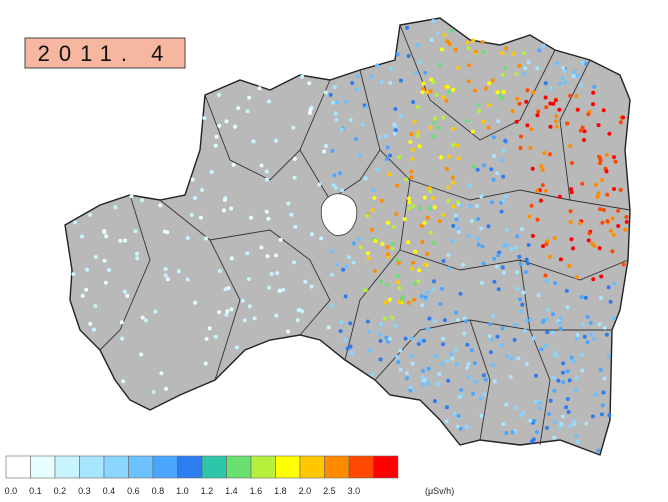 The image size is (668, 502). What do you see at coordinates (165, 467) in the screenshot?
I see `legend-swatch` at bounding box center [165, 467].